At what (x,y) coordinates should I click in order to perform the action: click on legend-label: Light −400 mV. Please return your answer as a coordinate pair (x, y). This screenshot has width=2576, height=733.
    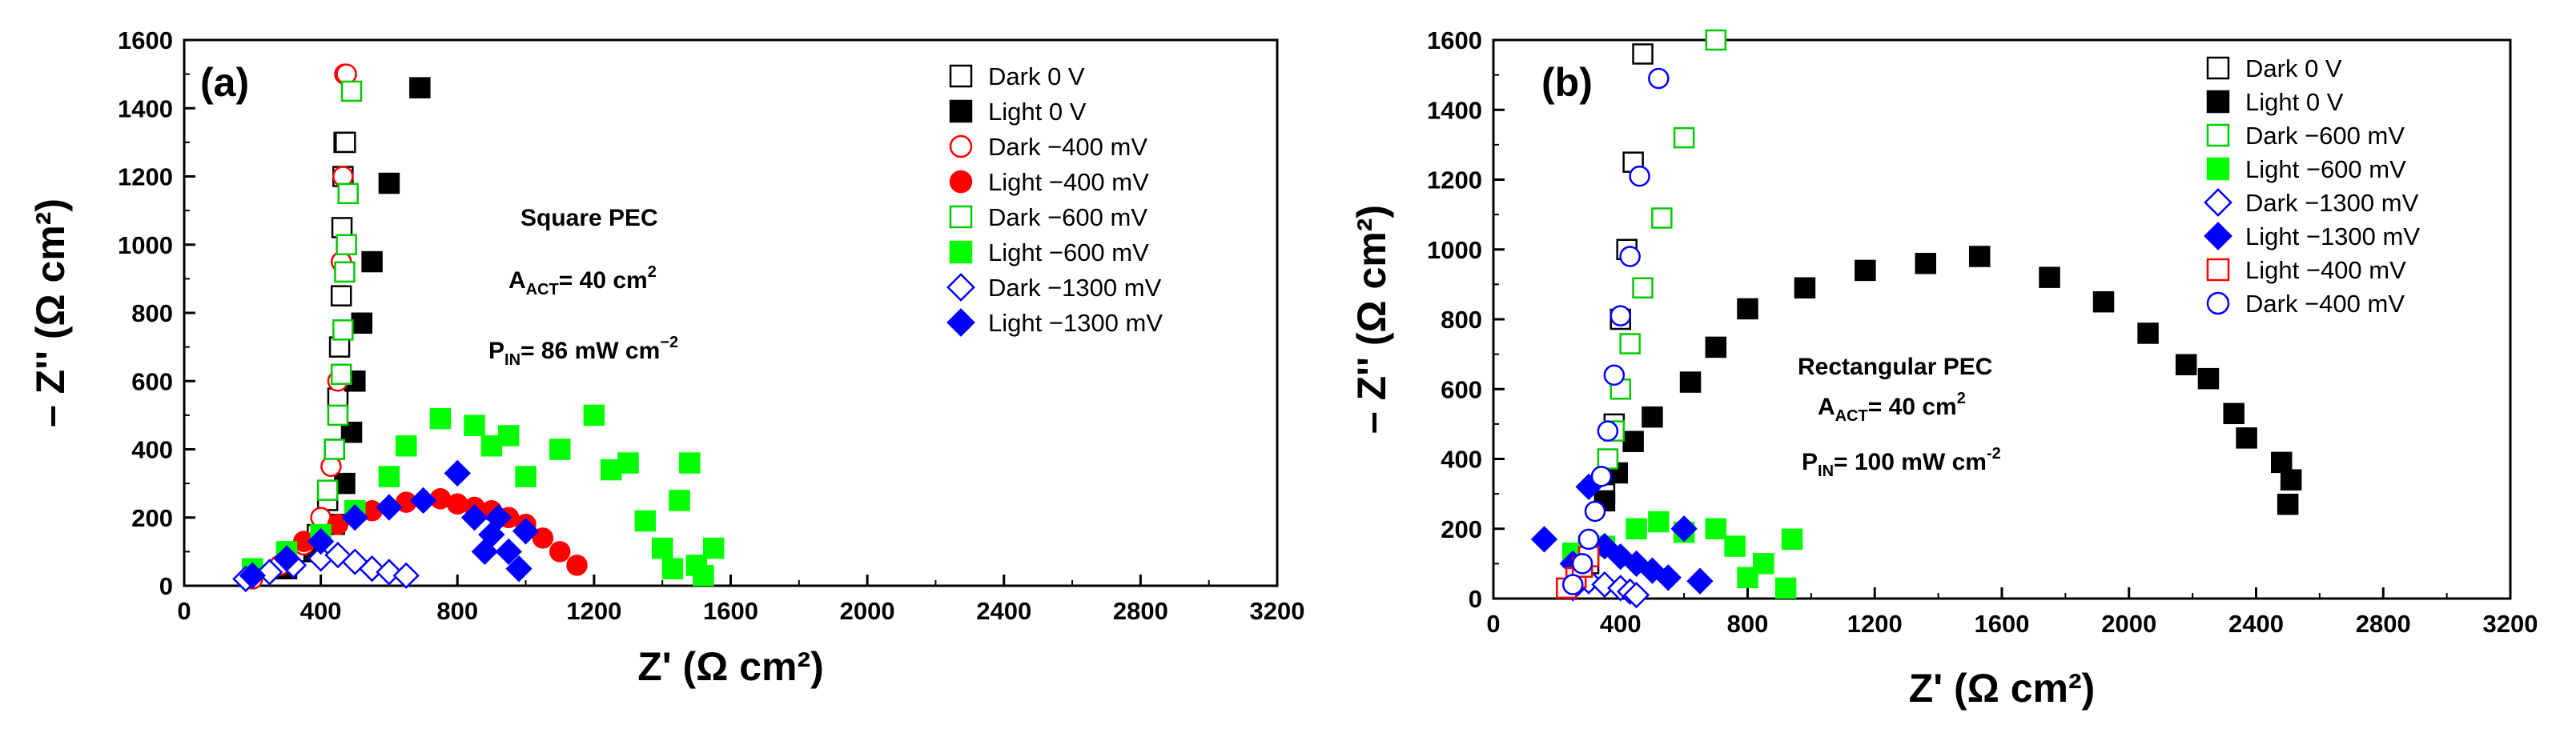
    Looking at the image, I should click on (2325, 270).